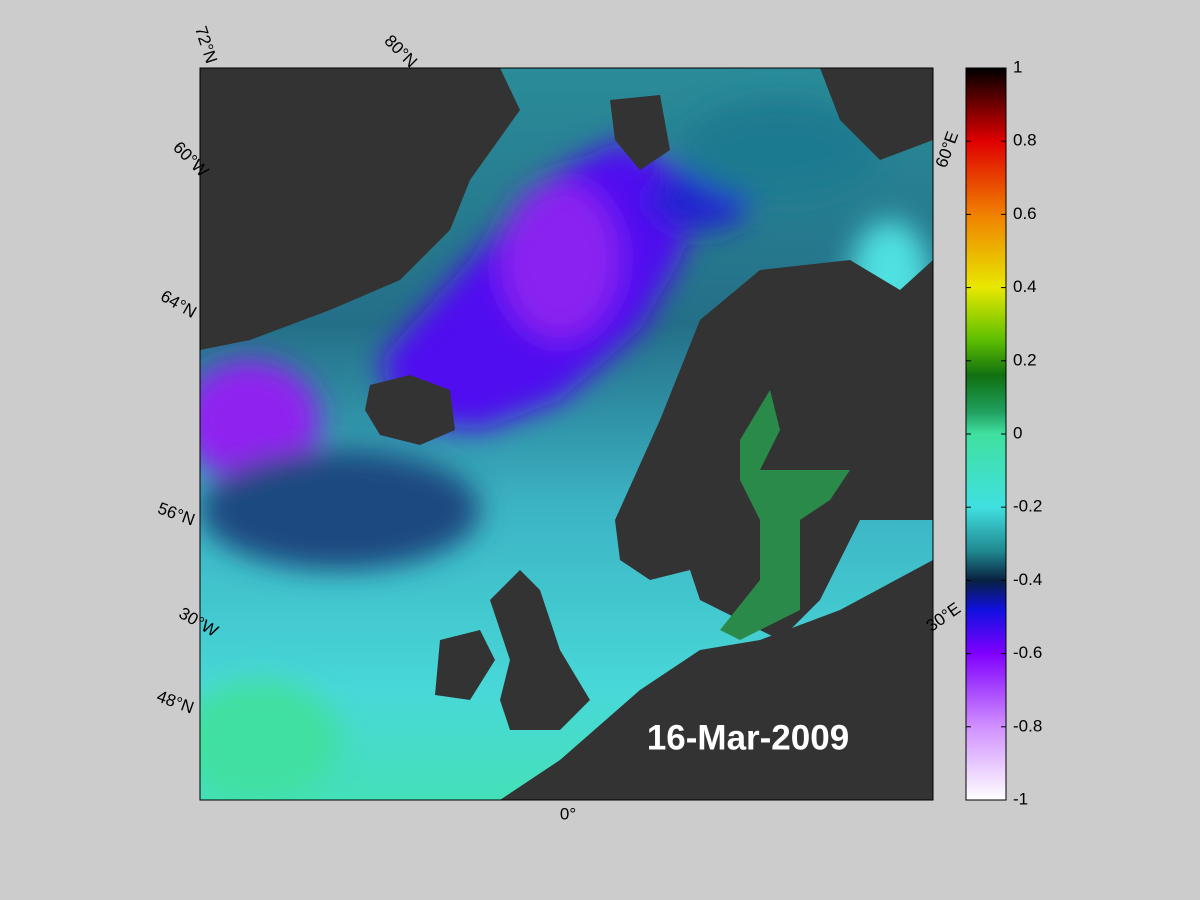 The width and height of the screenshot is (1200, 900). What do you see at coordinates (1027, 725) in the screenshot?
I see `colorbar-tick-label: -0.8` at bounding box center [1027, 725].